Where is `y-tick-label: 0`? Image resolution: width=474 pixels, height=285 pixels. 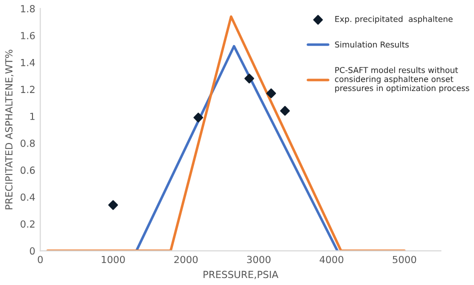
y-tick-label: 0 is located at coordinates (32, 251).